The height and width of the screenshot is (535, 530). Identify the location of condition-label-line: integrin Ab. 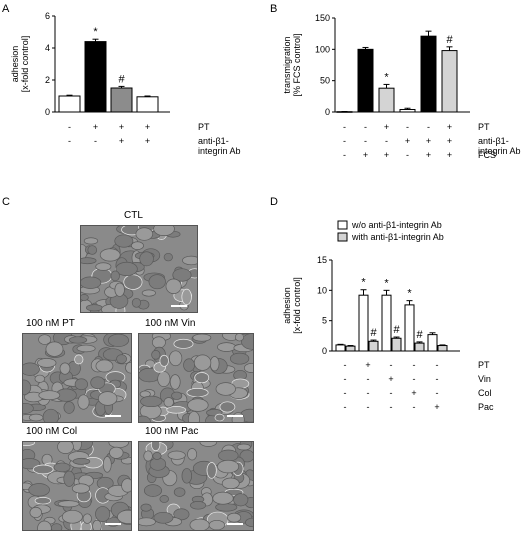
(219, 151).